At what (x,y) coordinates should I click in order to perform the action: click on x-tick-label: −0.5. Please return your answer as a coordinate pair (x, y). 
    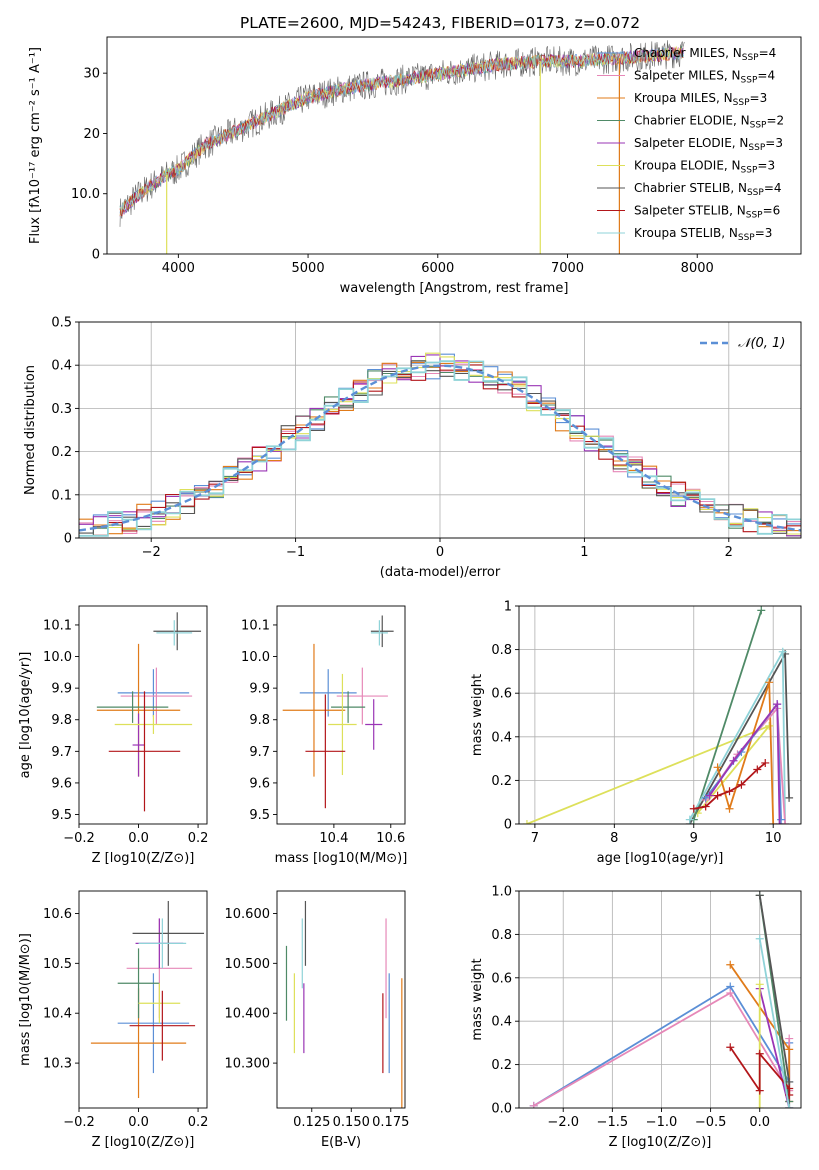
    Looking at the image, I should click on (711, 1122).